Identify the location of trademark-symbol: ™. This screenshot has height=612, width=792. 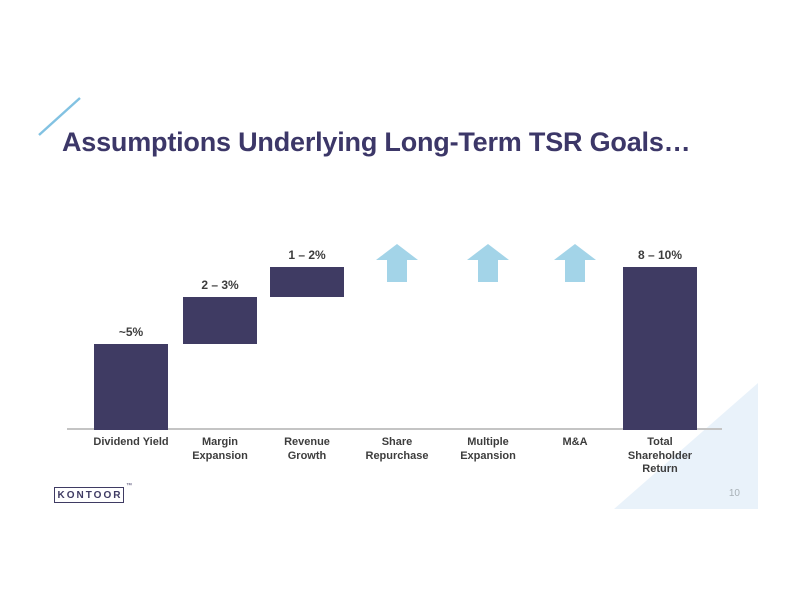
(129, 486).